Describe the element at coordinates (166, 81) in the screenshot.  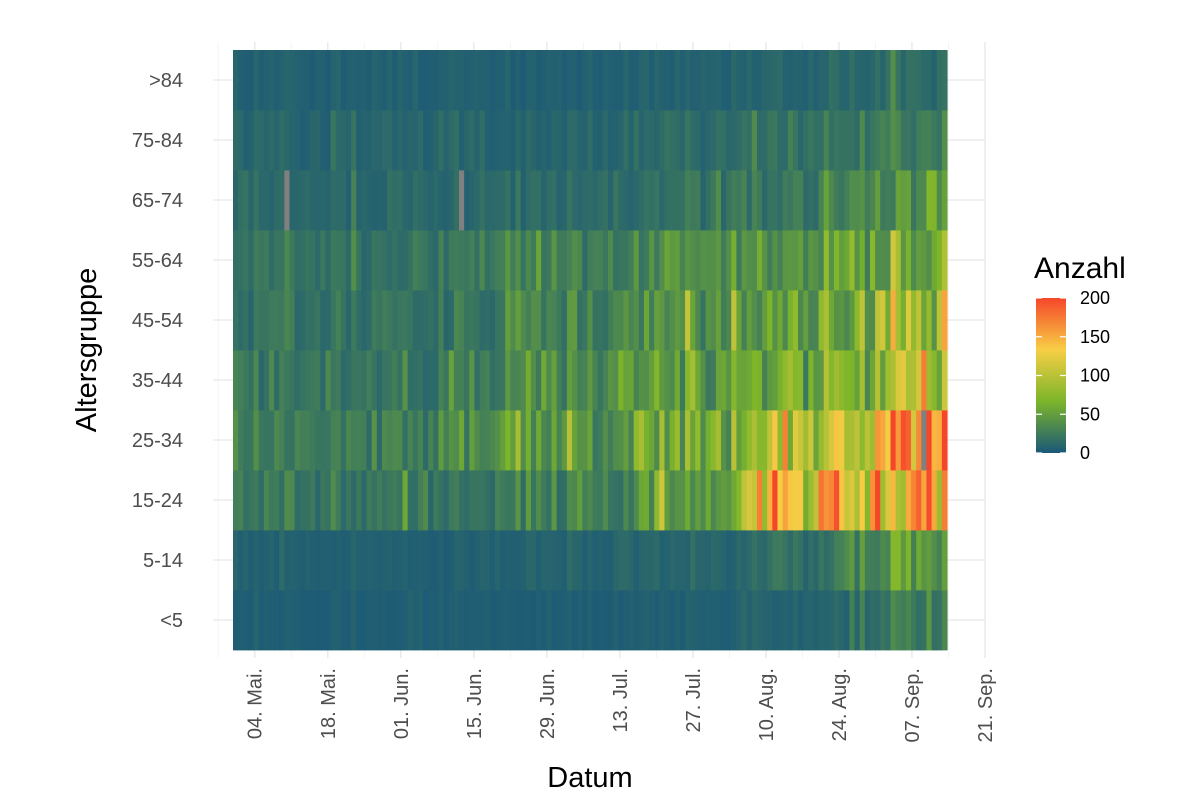
I see `y-tick-label: >84` at that location.